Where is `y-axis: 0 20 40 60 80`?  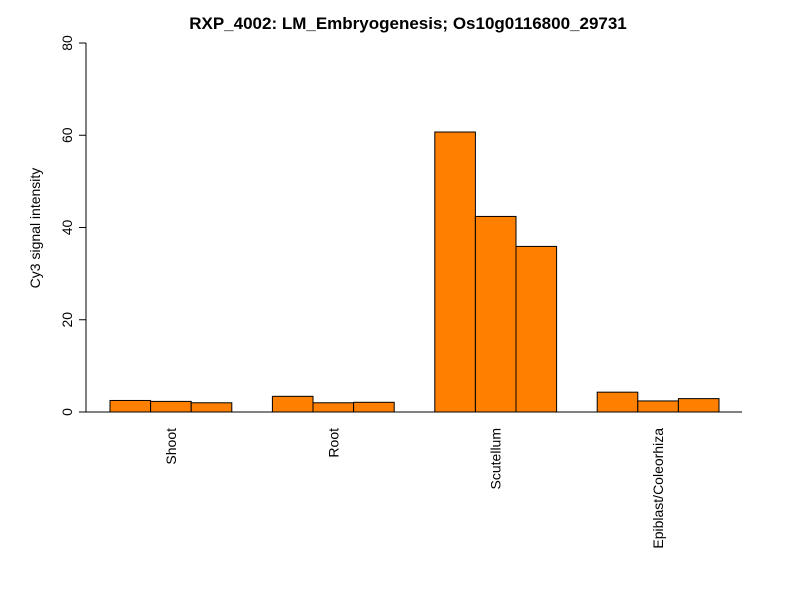 y-axis: 0 20 40 60 80 is located at coordinates (73, 225).